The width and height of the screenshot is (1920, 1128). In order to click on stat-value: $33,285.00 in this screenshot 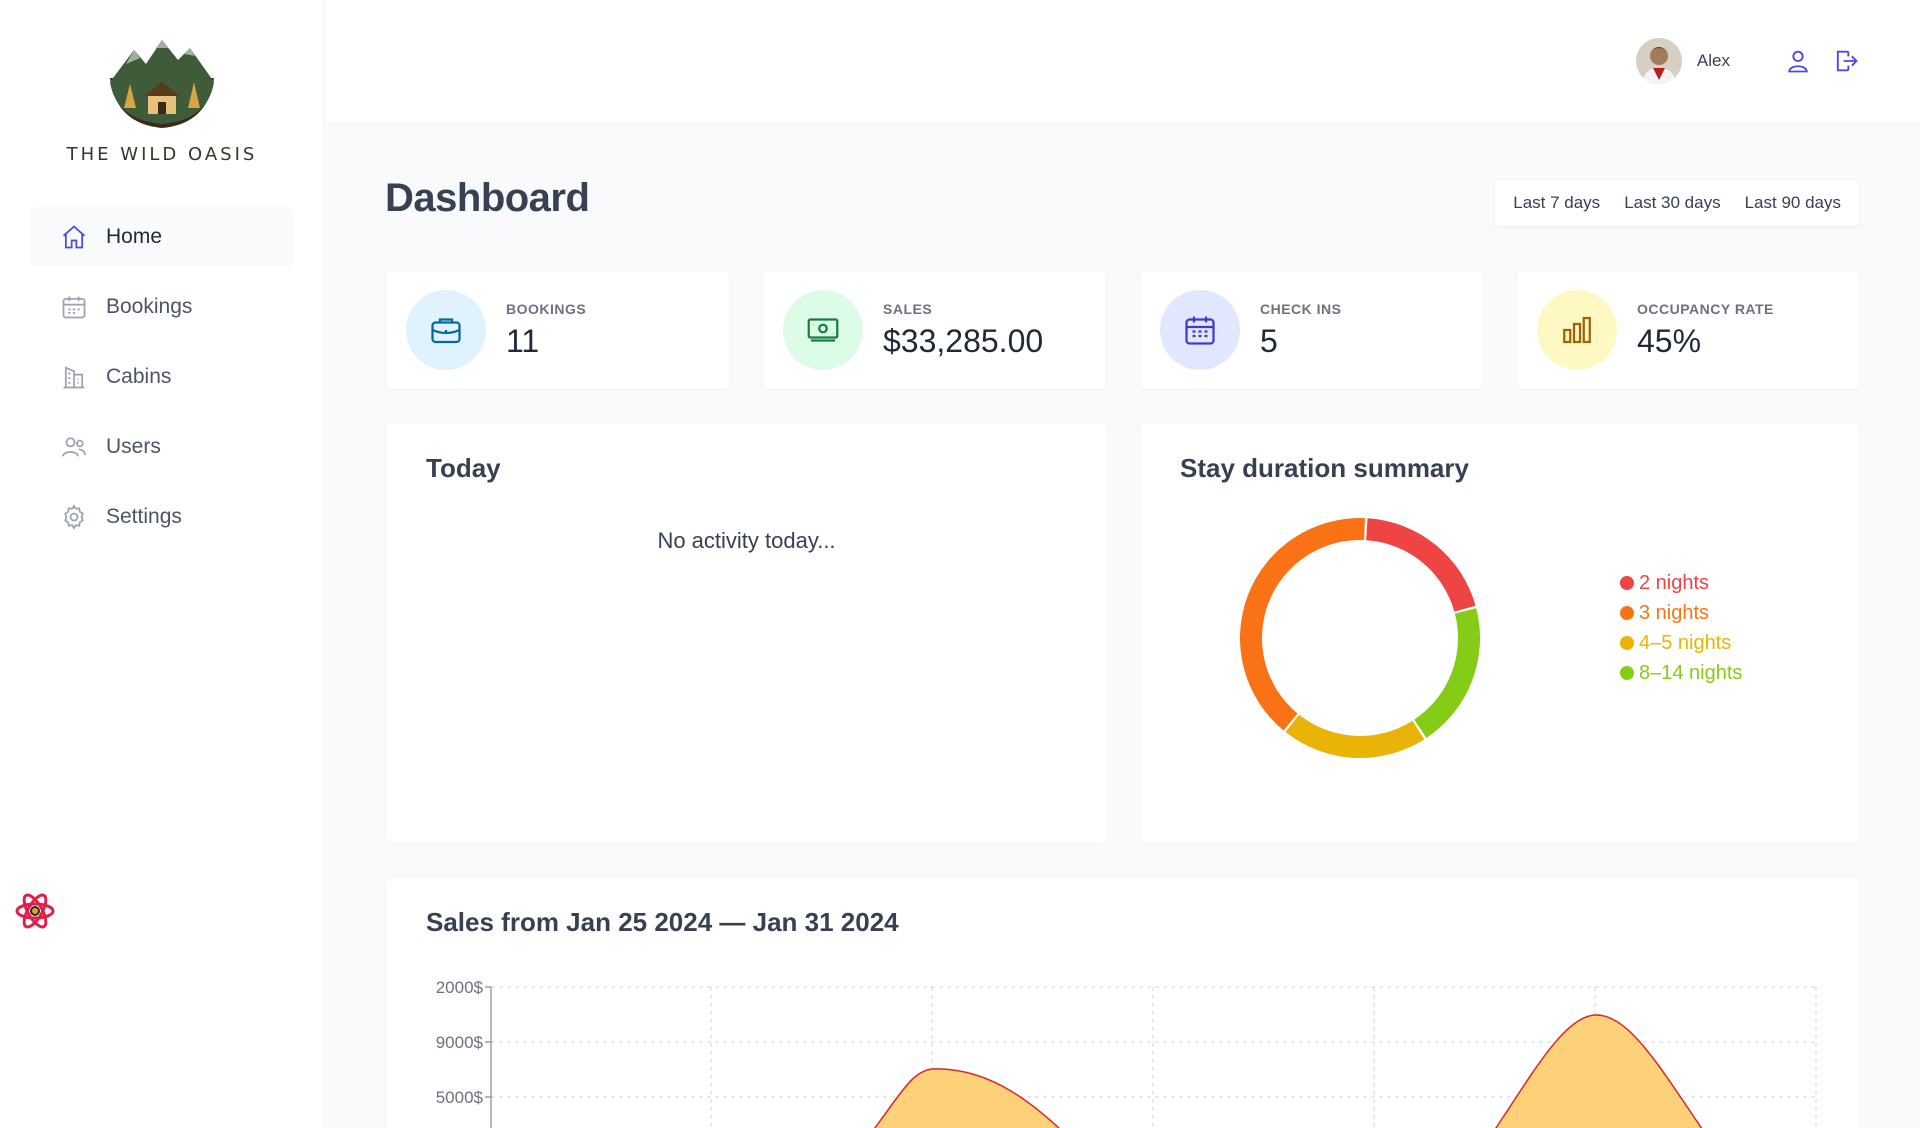, I will do `click(963, 340)`.